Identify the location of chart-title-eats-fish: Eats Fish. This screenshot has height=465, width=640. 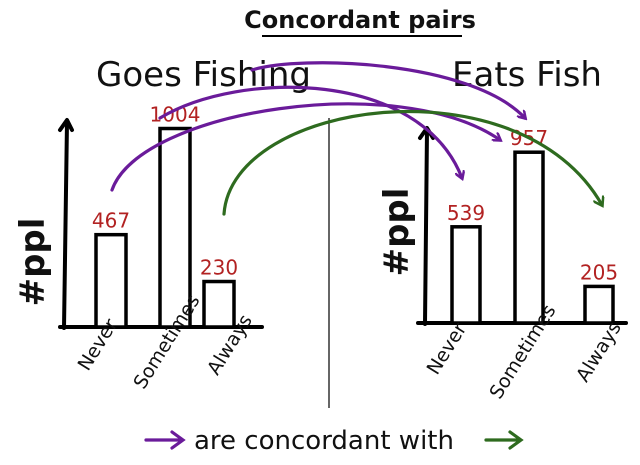
(527, 75).